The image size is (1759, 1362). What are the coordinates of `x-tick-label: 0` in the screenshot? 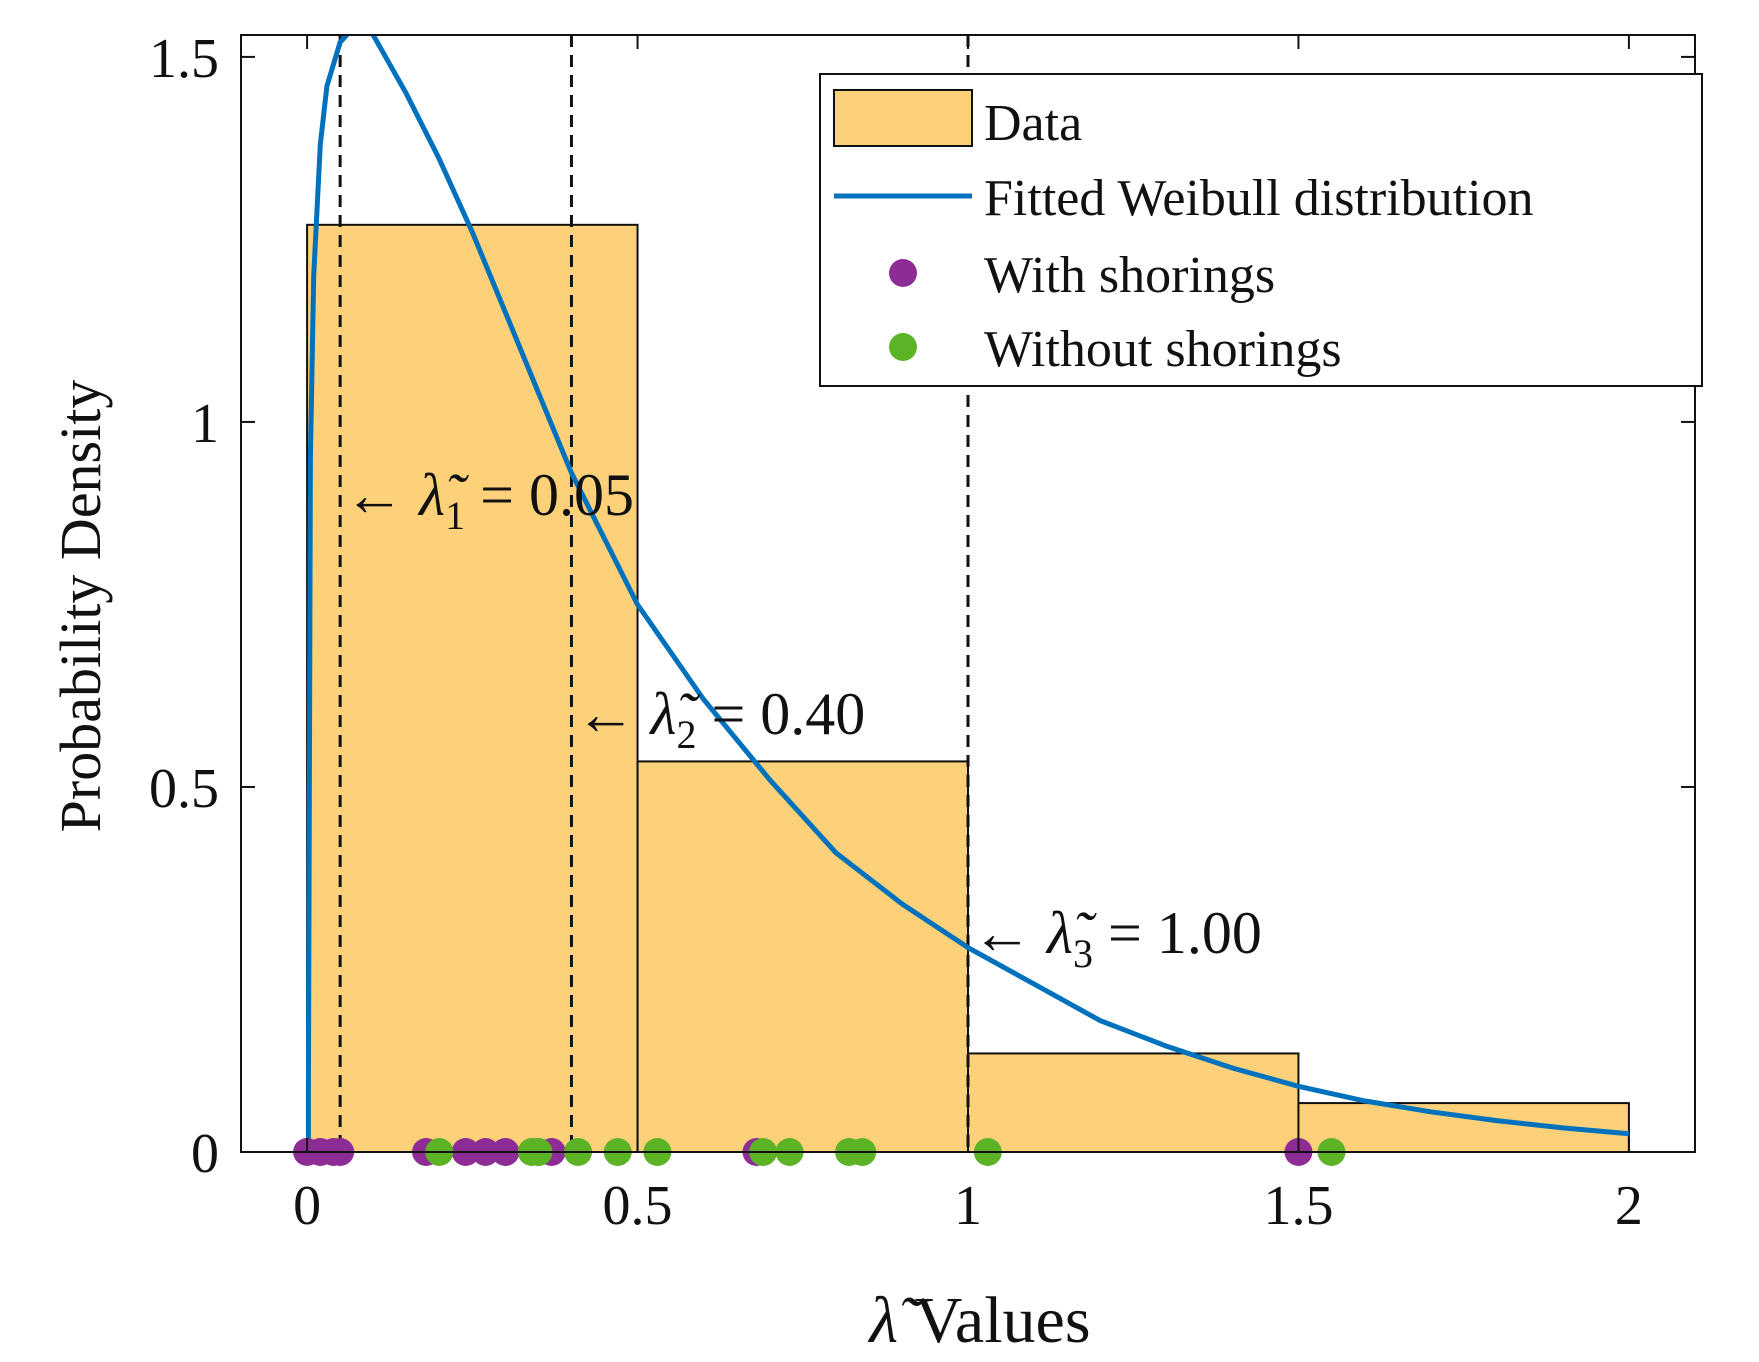 It's located at (307, 1206).